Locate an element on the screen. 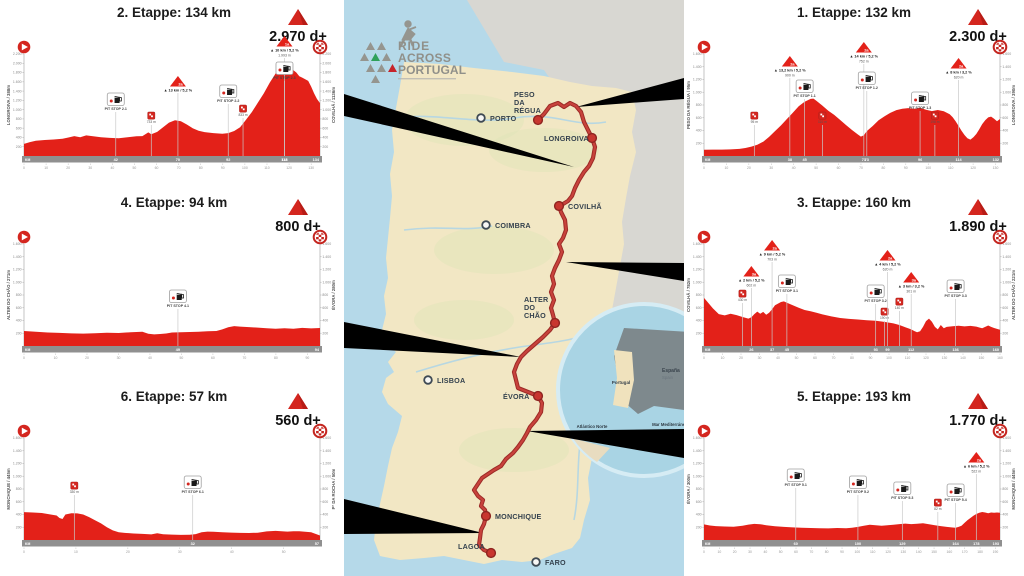 This screenshot has width=1024, height=576. climb-icon is located at coordinates (958, 63).